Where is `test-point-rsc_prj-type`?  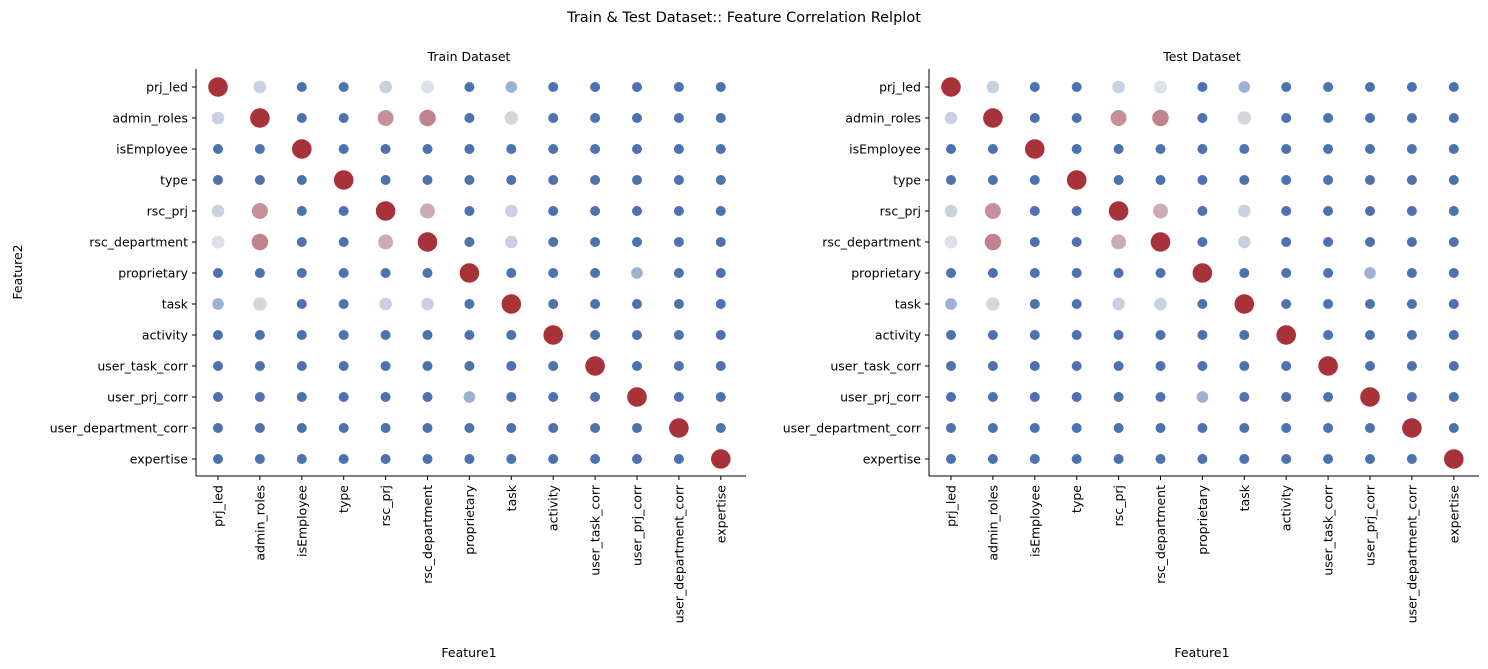
test-point-rsc_prj-type is located at coordinates (1118, 180).